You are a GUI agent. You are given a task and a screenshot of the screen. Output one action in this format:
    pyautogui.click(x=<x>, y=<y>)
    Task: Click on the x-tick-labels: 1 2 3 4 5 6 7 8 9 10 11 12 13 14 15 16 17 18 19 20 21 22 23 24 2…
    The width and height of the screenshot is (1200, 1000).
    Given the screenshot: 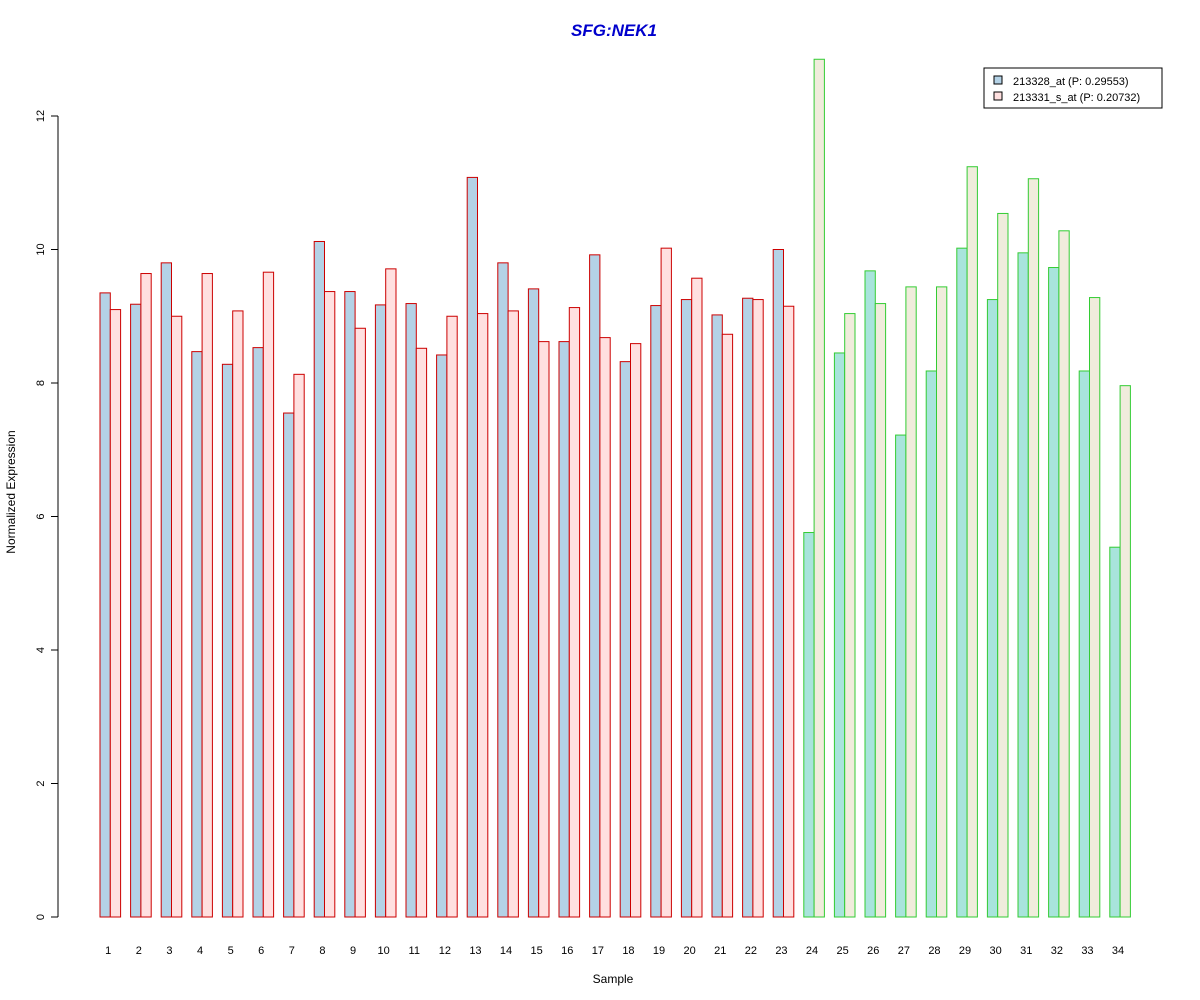 What is the action you would take?
    pyautogui.click(x=614, y=951)
    